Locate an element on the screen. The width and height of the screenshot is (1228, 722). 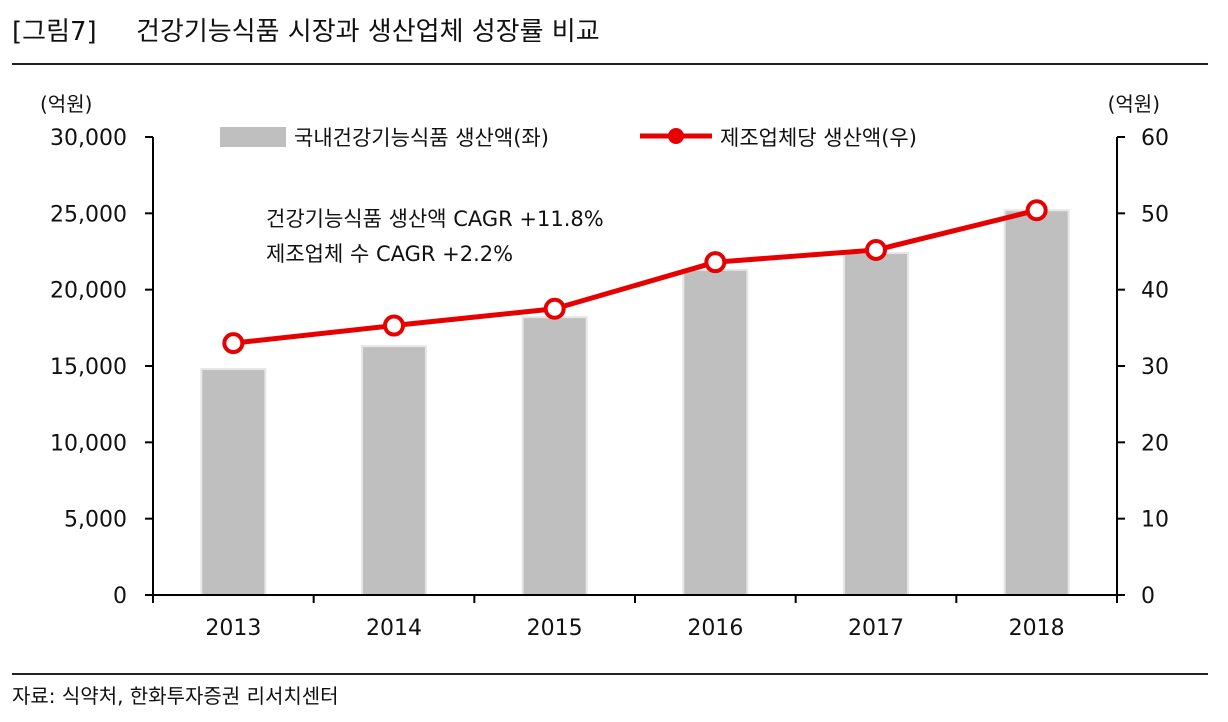
x-tick-label: 2017 is located at coordinates (876, 628).